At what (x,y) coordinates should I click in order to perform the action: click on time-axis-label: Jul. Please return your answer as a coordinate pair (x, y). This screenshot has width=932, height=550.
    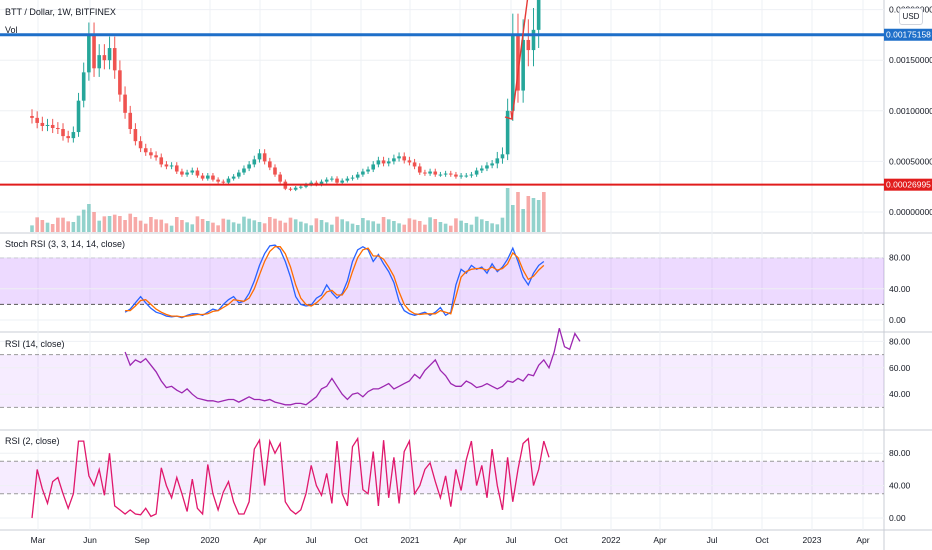
    Looking at the image, I should click on (712, 540).